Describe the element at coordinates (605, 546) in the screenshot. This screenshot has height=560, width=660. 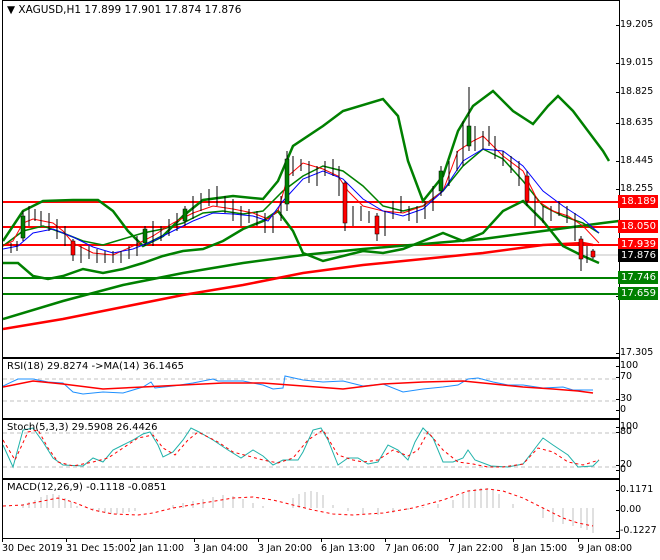
I see `time-tick: 9 Jan 08:00` at that location.